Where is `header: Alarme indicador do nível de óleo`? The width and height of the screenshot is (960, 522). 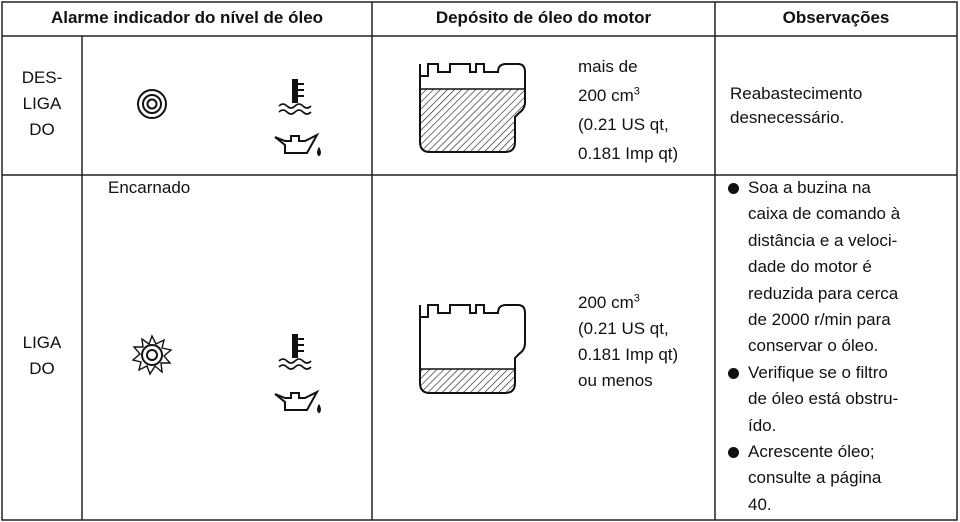 header: Alarme indicador do nível de óleo is located at coordinates (187, 17).